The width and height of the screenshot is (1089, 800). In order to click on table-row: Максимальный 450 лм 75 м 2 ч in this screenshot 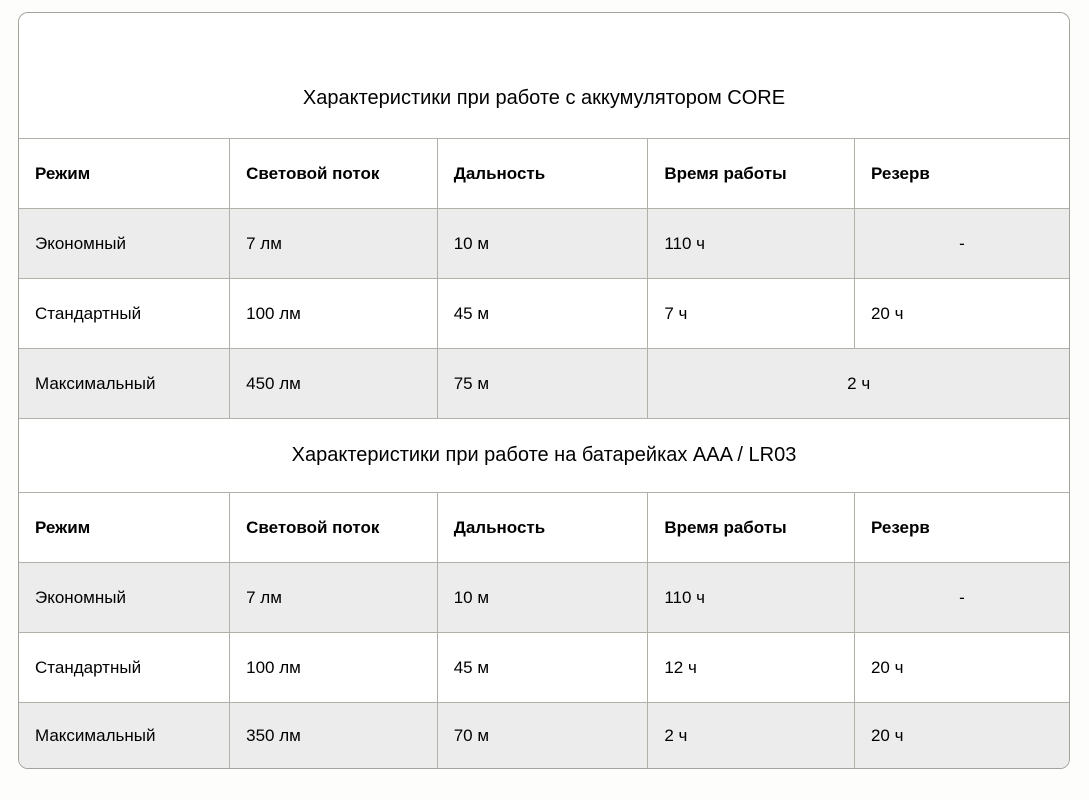, I will do `click(544, 383)`.